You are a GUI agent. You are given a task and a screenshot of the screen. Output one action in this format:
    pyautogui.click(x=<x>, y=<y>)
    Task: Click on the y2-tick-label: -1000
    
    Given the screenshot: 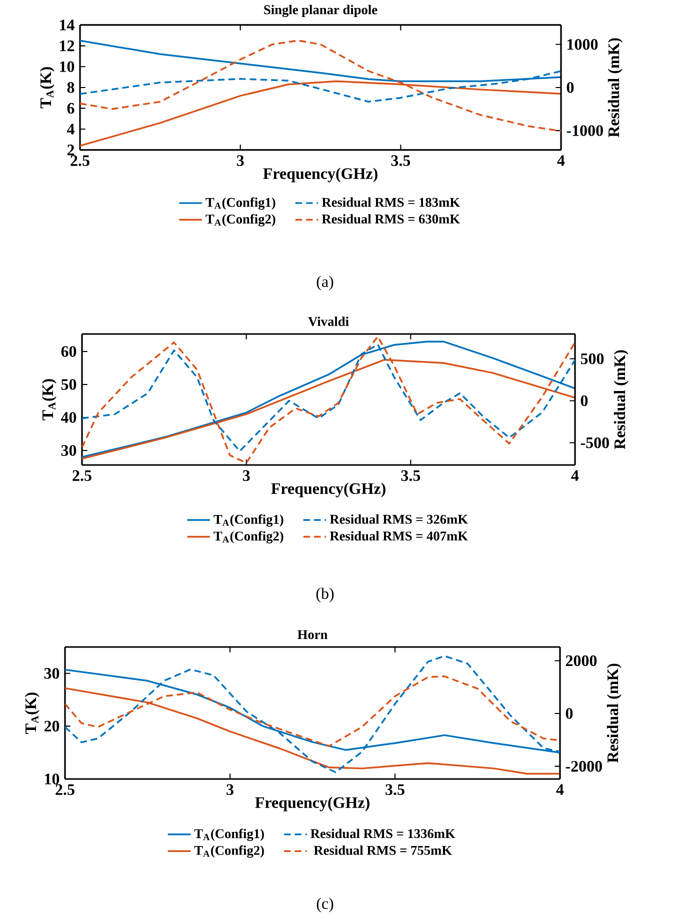 What is the action you would take?
    pyautogui.click(x=584, y=130)
    